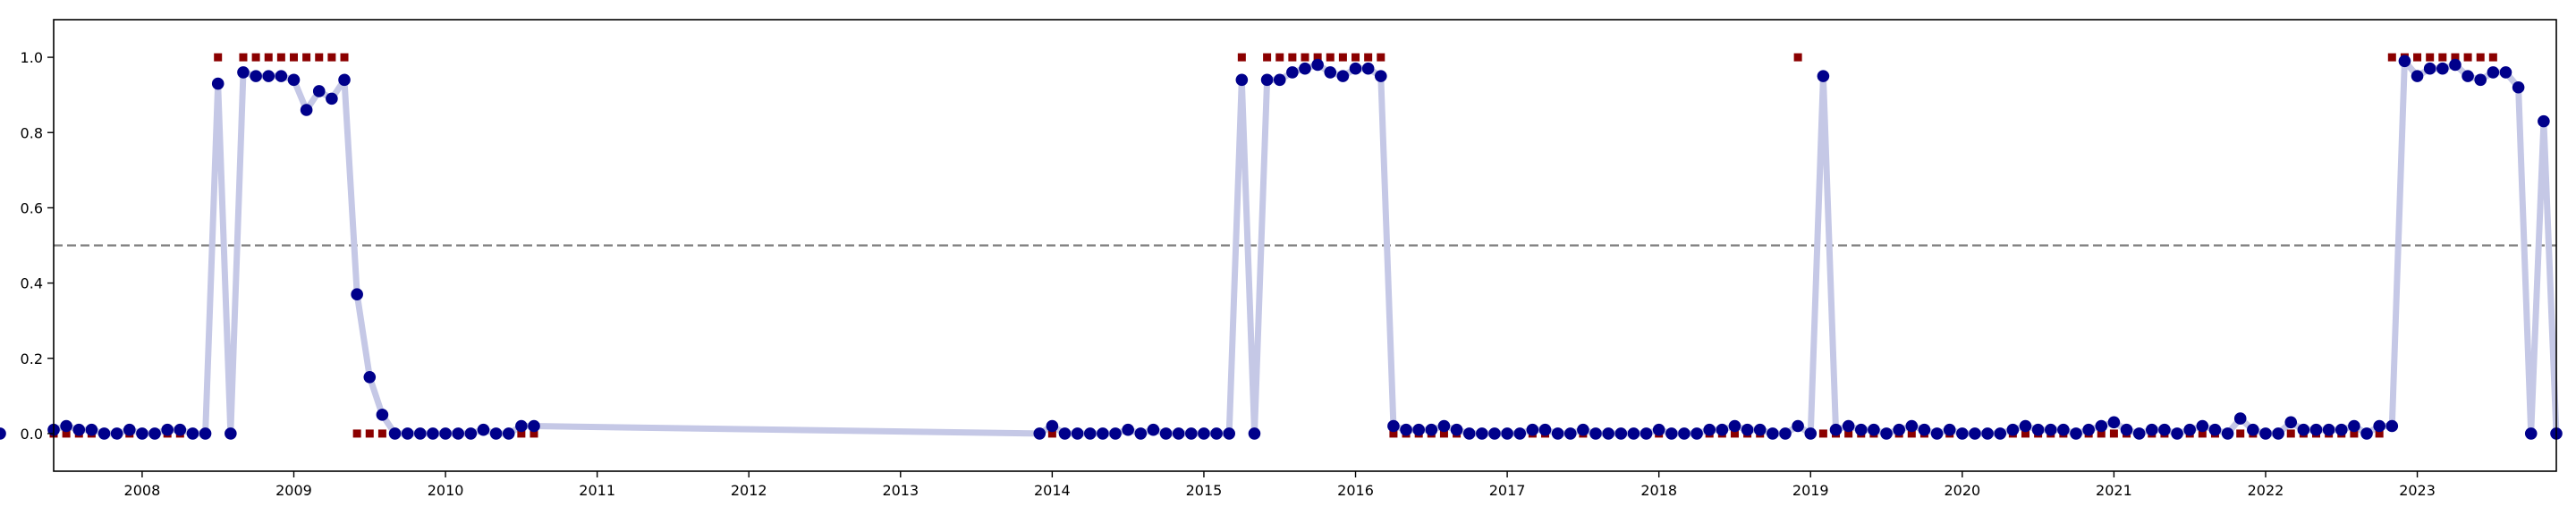 This screenshot has width=2576, height=515. What do you see at coordinates (1658, 490) in the screenshot?
I see `x-tick-label: 2018` at bounding box center [1658, 490].